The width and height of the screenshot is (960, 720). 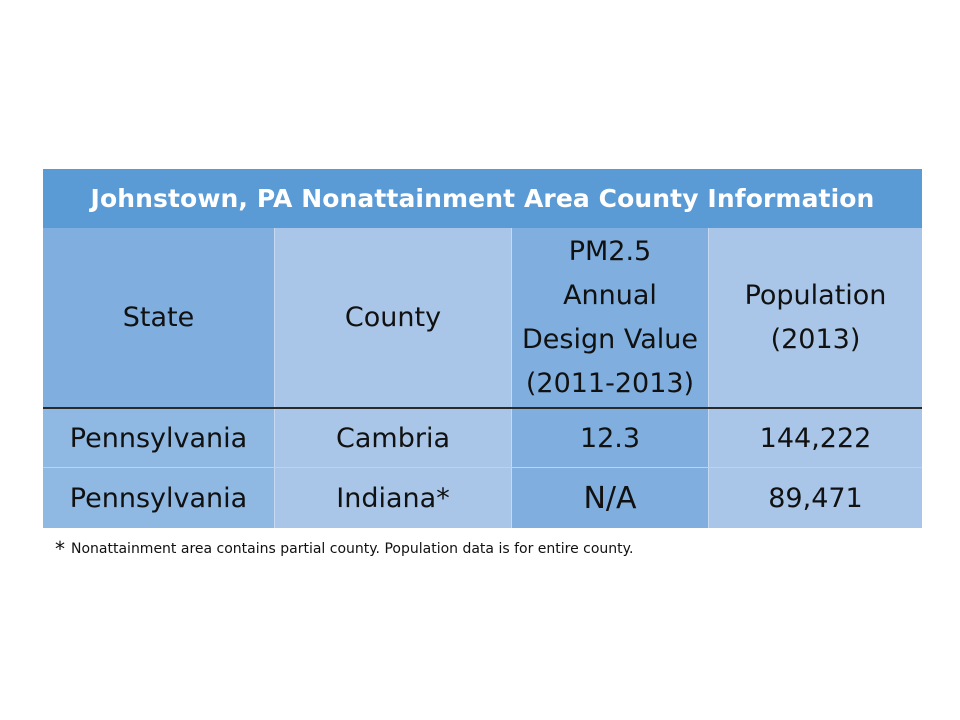 I want to click on table-row: Pennsylvania Indiana* N/A 89,471, so click(x=482, y=498).